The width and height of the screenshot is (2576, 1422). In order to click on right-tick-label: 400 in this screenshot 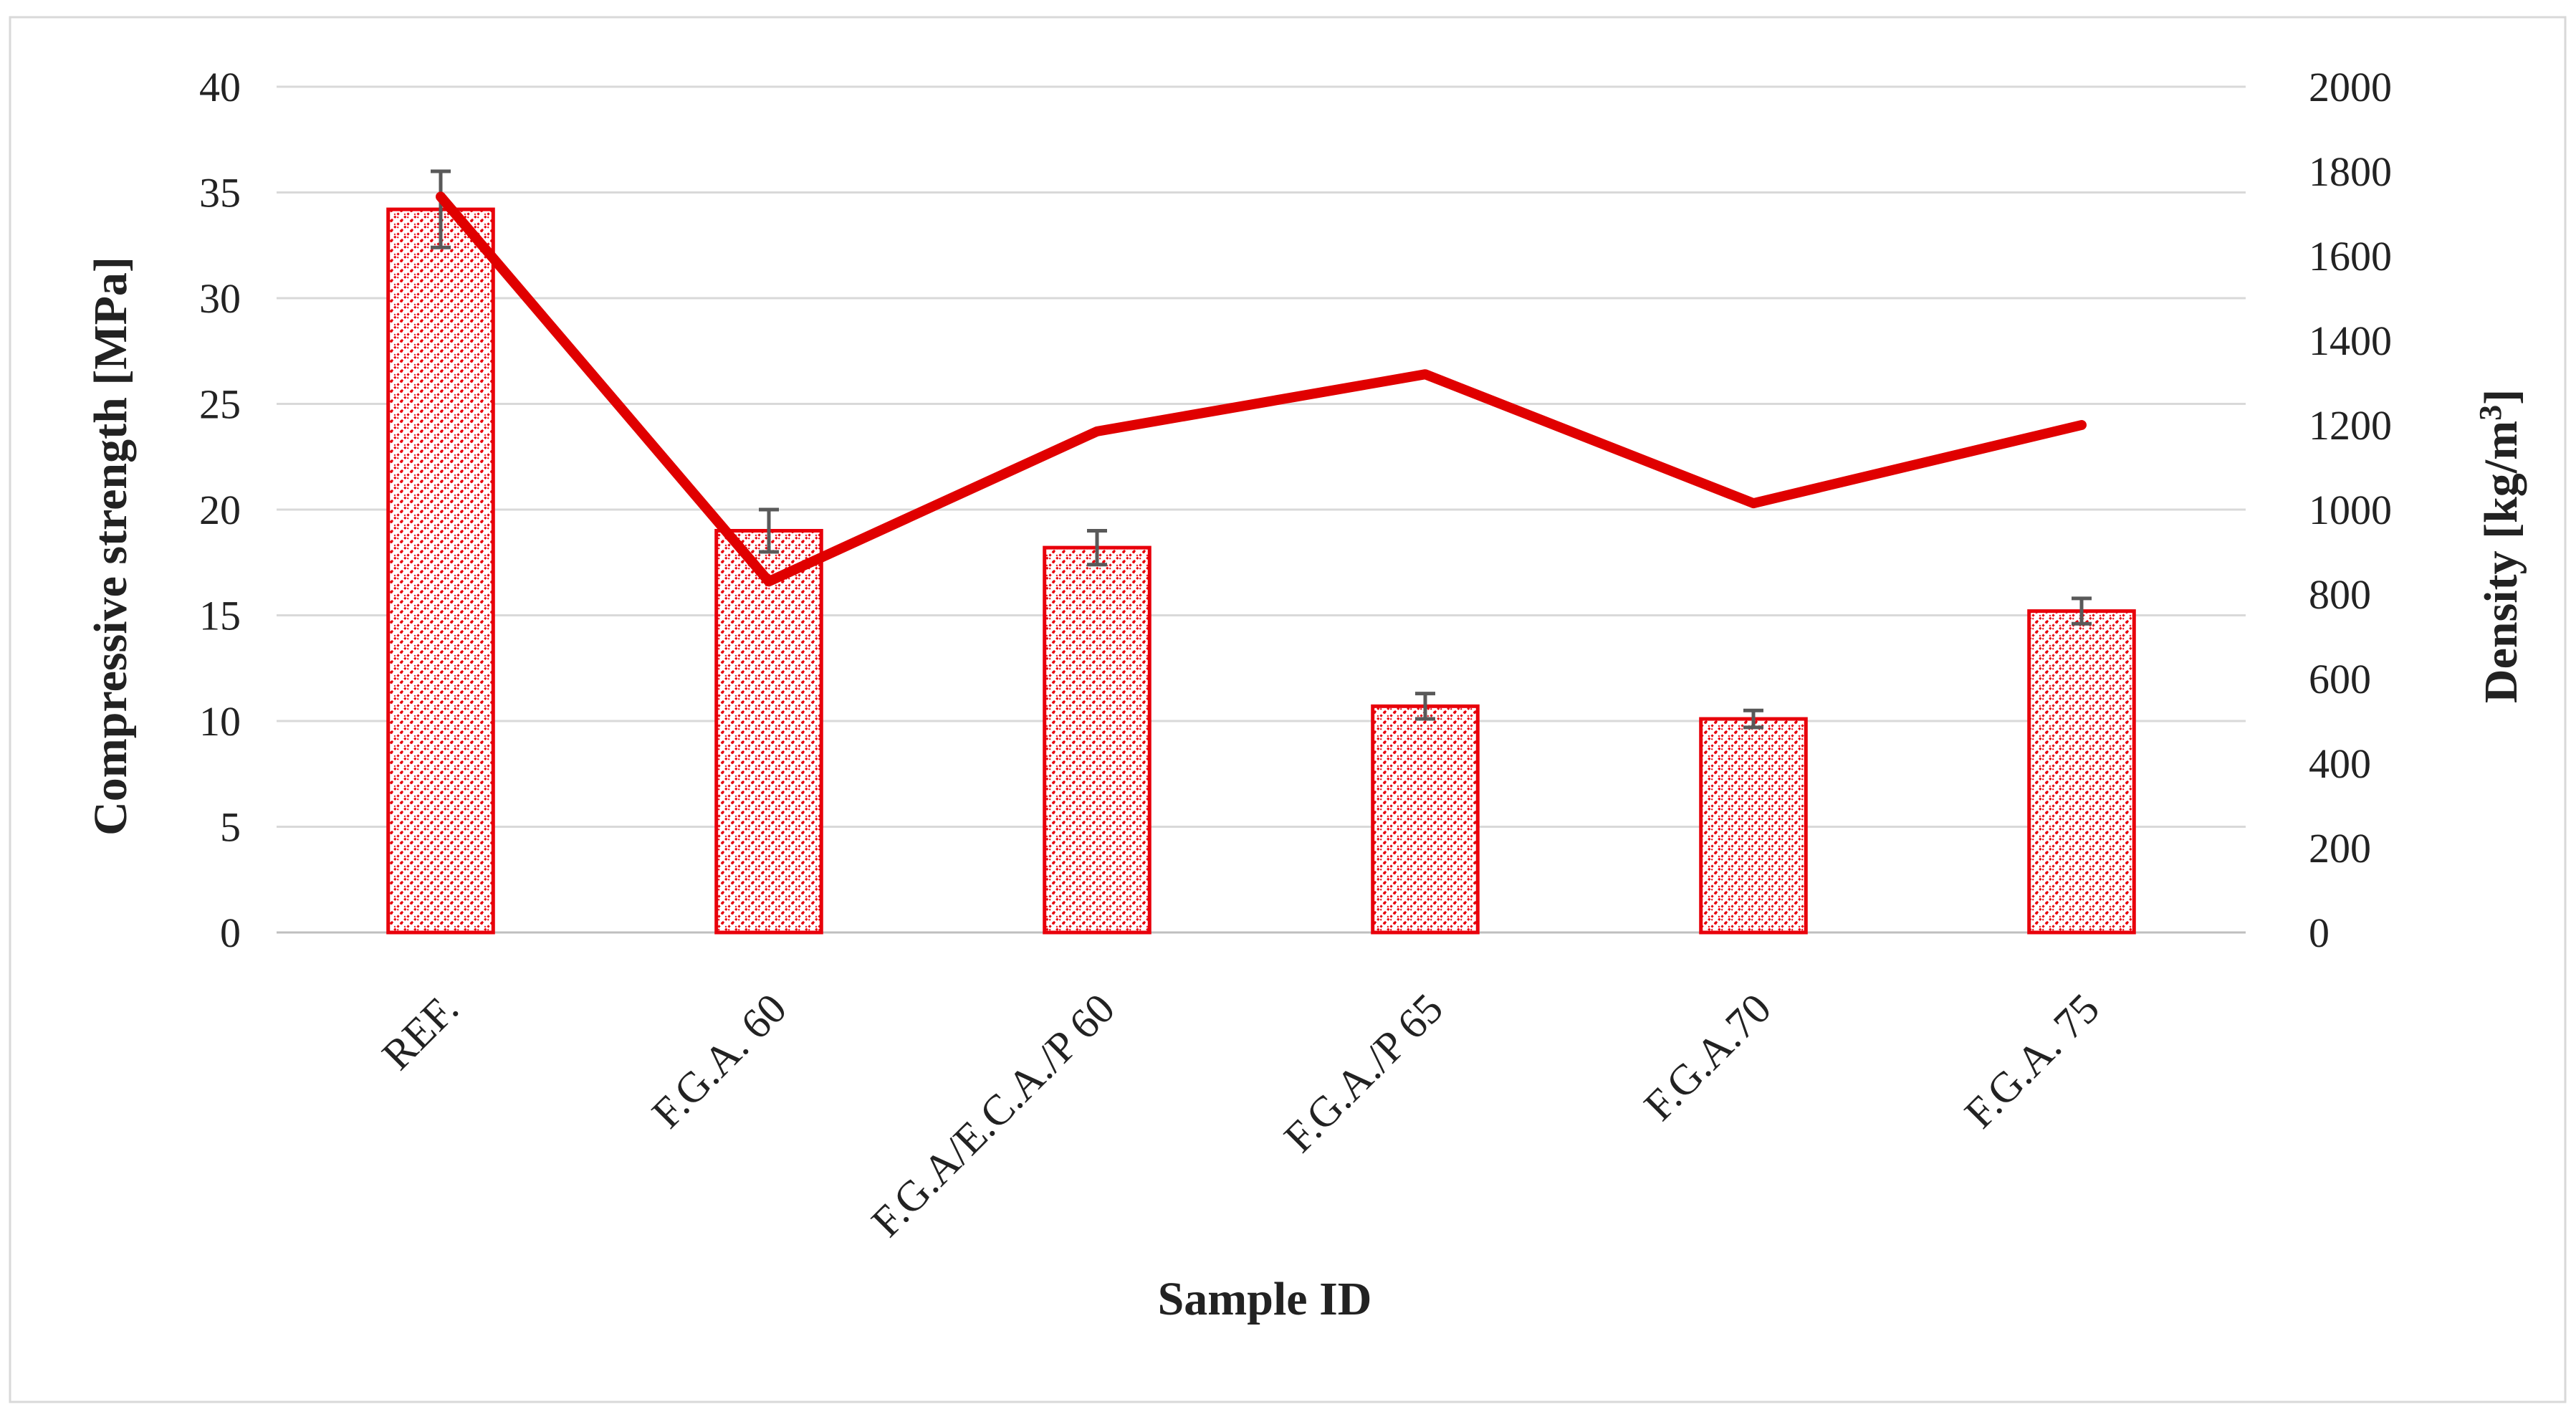, I will do `click(2340, 763)`.